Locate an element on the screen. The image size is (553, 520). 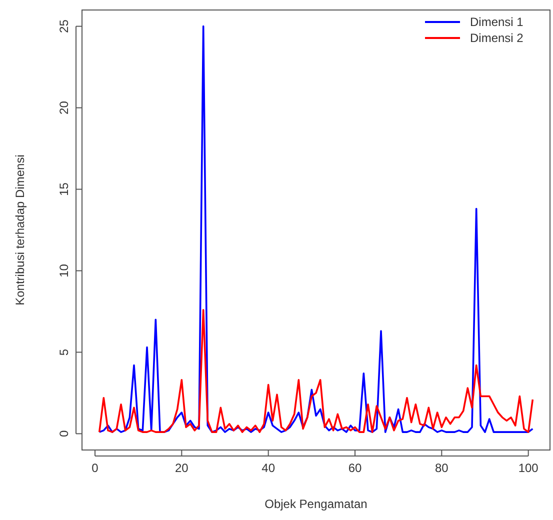
x-axis-title: Objek Pengamatan is located at coordinates (316, 504).